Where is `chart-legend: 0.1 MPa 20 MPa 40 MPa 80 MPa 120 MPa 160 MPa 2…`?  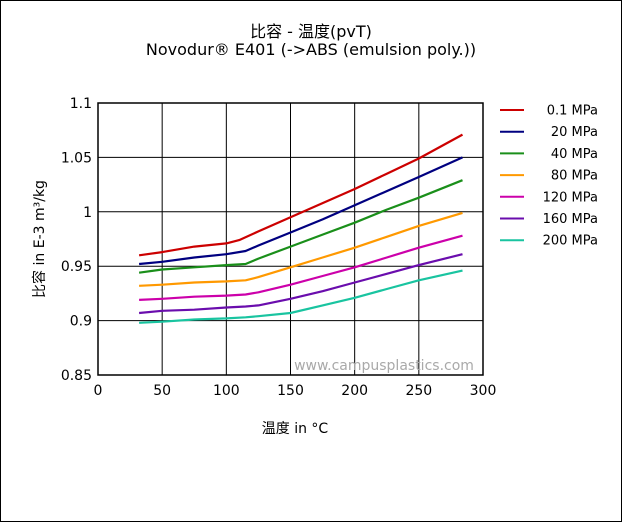 chart-legend: 0.1 MPa 20 MPa 40 MPa 80 MPa 120 MPa 160 MPa 2… is located at coordinates (549, 176).